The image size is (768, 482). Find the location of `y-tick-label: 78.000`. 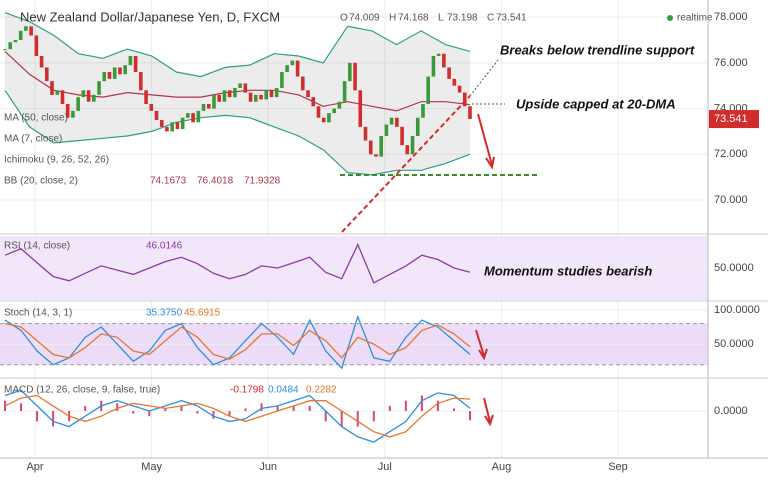

y-tick-label: 78.000 is located at coordinates (731, 17).